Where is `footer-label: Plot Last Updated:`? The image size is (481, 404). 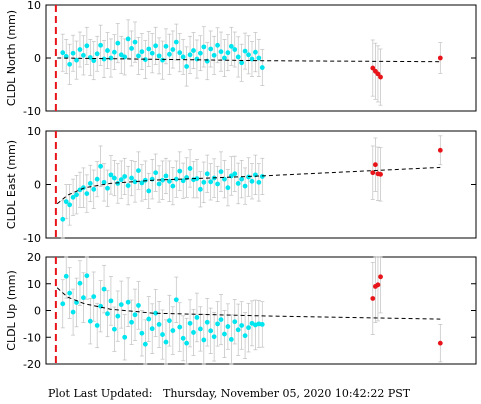 footer-label: Plot Last Updated: is located at coordinates (100, 393).